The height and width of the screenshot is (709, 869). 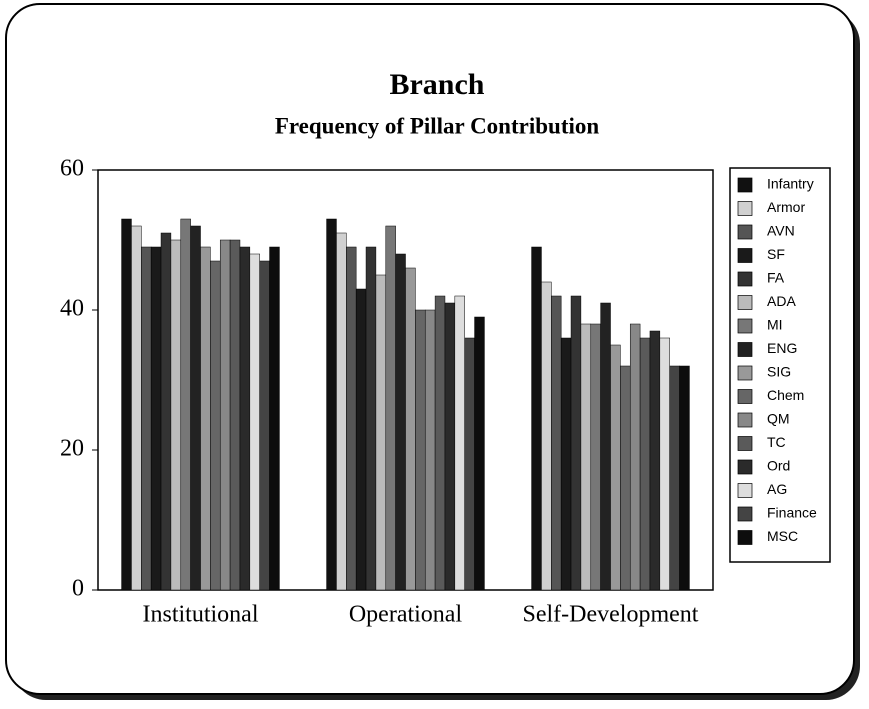 I want to click on y-tick-label: 20, so click(x=72, y=449).